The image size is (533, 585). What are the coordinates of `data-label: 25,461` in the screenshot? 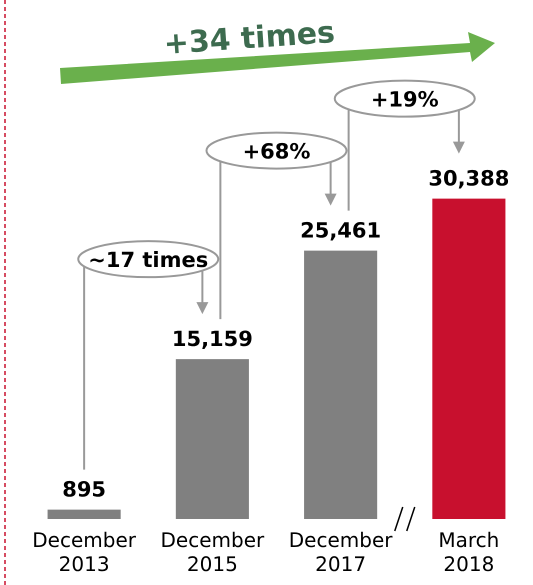 It's located at (341, 230).